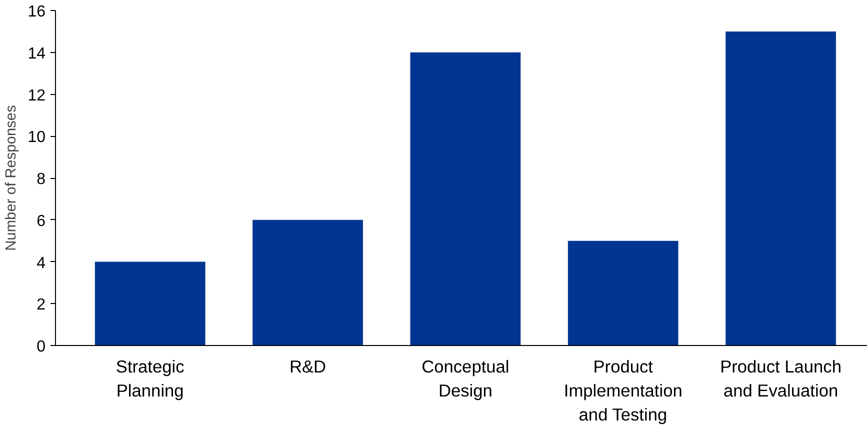 The width and height of the screenshot is (867, 427). I want to click on y-tick-label: 14, so click(37, 53).